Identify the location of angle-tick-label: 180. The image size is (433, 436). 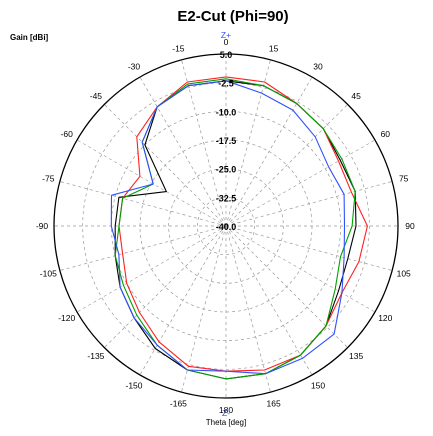
(226, 410).